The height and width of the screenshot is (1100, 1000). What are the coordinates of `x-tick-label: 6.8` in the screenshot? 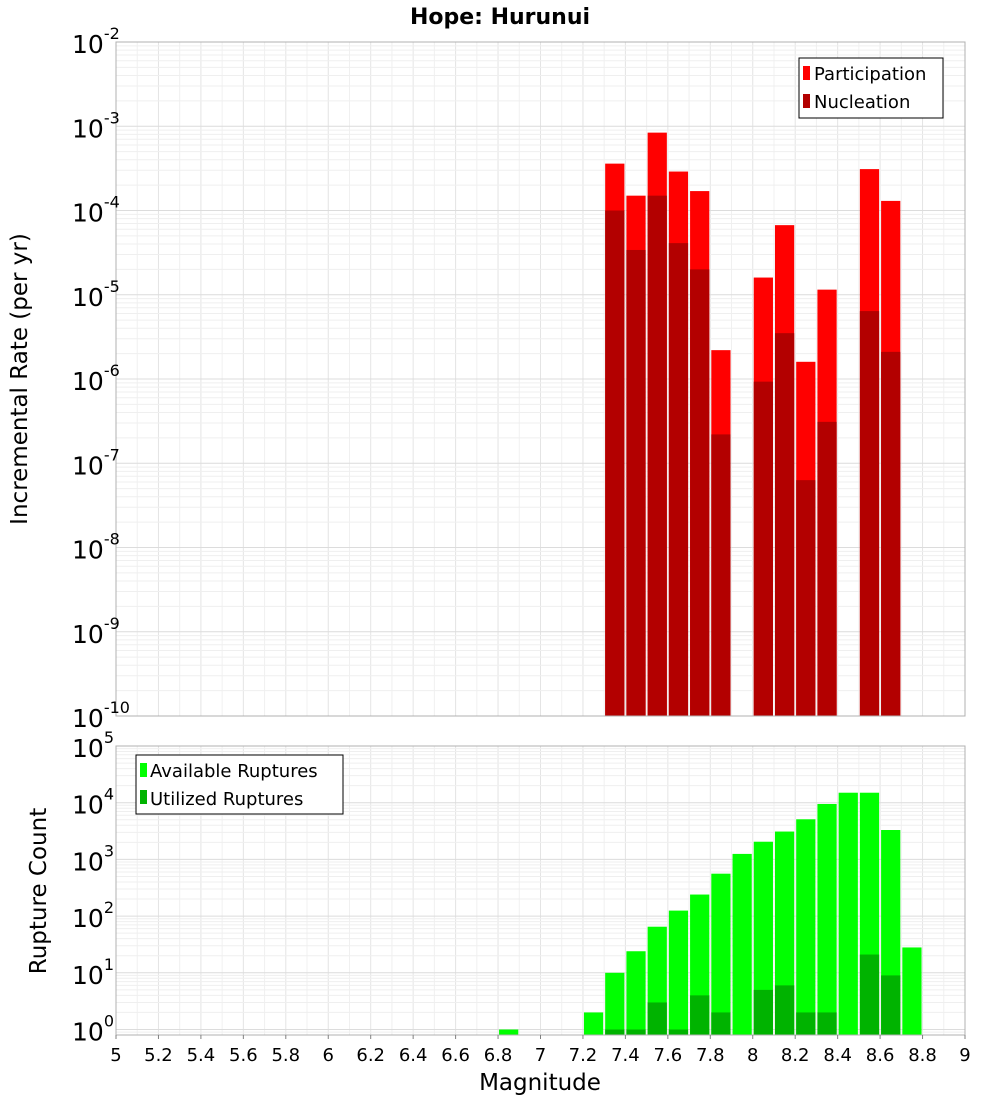 It's located at (498, 1055).